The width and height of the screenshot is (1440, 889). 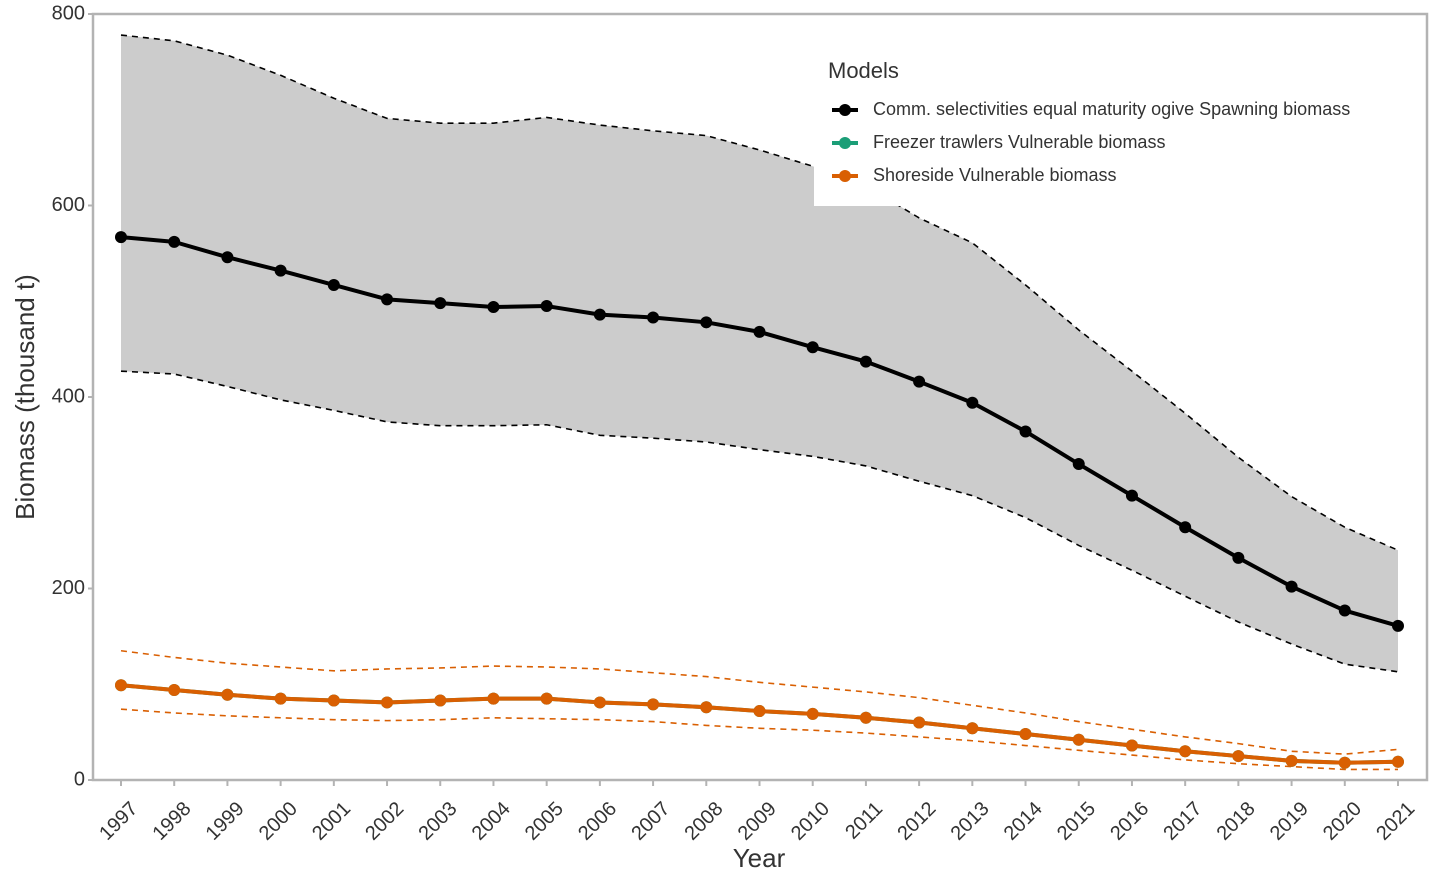 What do you see at coordinates (79, 779) in the screenshot?
I see `y-tick-label: 0` at bounding box center [79, 779].